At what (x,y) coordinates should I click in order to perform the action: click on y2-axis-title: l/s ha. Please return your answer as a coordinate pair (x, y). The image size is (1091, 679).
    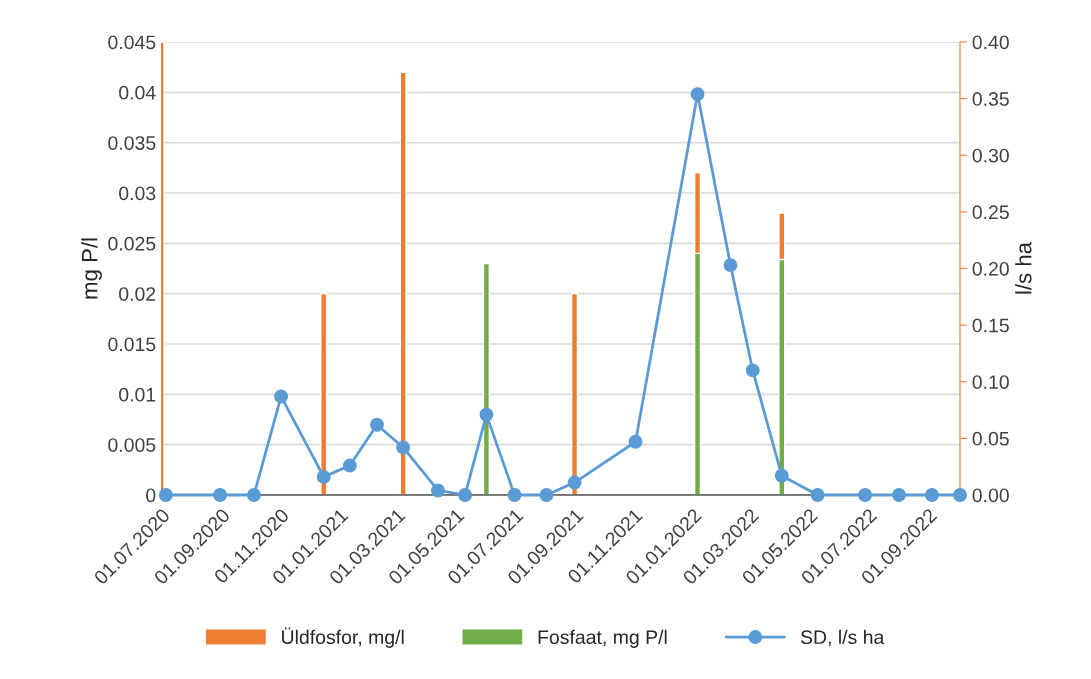
    Looking at the image, I should click on (1023, 267).